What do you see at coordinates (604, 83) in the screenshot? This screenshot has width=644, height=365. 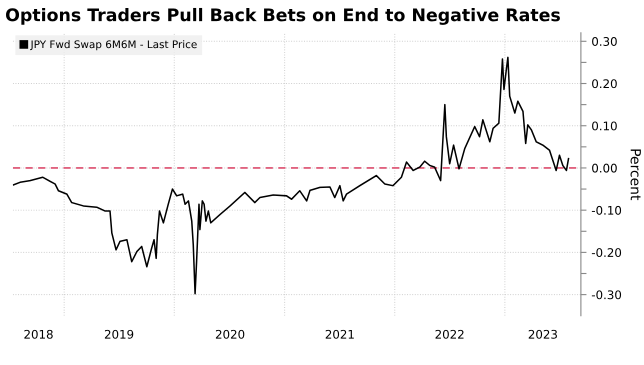 I see `y-tick-label: 0.20` at bounding box center [604, 83].